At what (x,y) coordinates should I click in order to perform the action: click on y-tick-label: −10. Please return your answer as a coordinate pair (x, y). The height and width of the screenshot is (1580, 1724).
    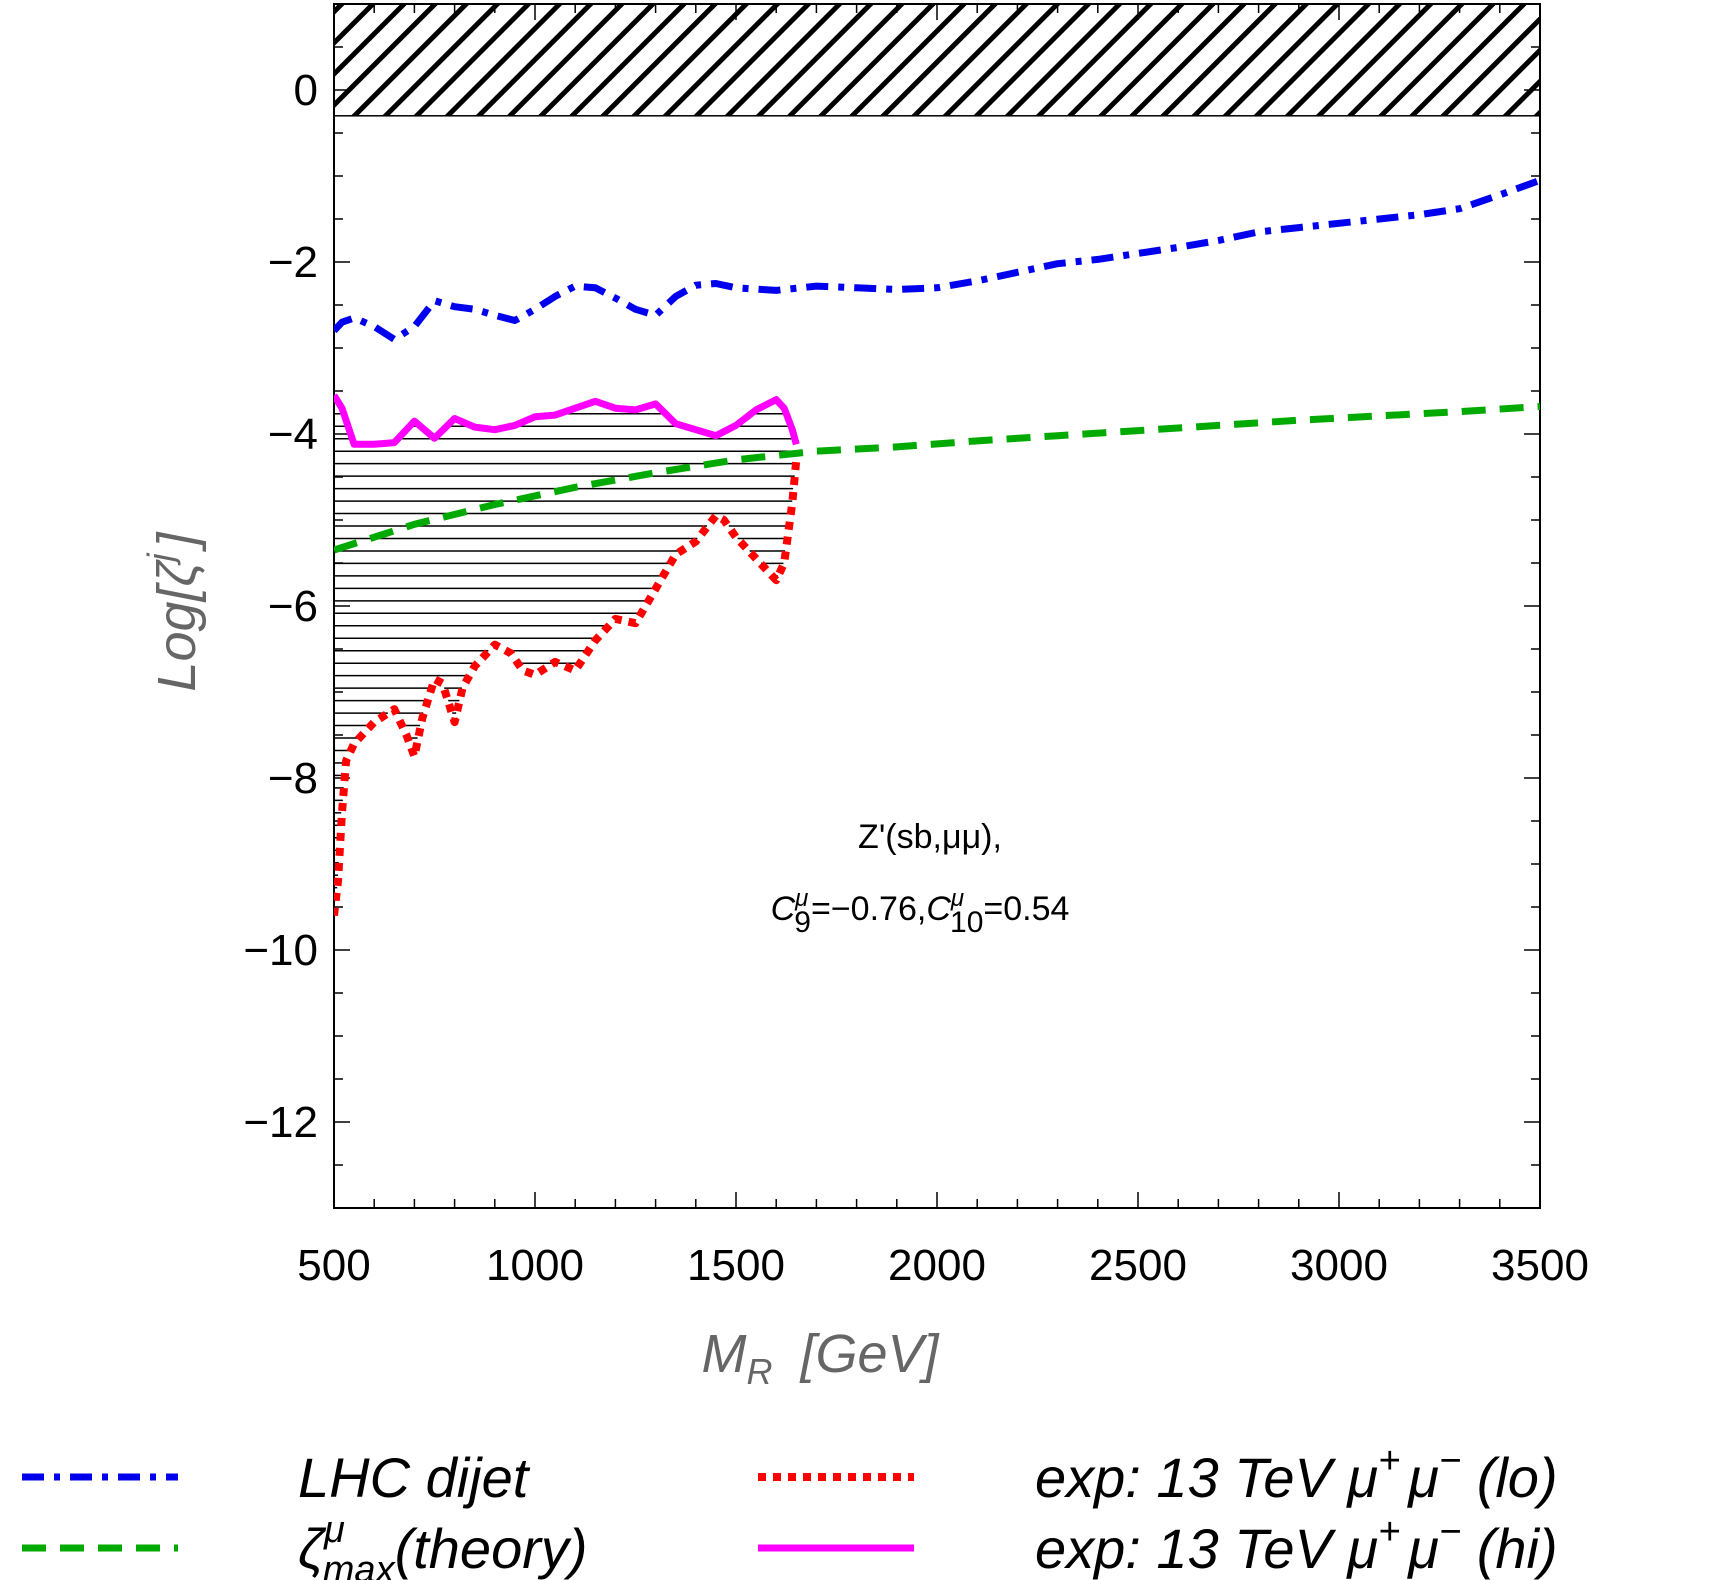
    Looking at the image, I should click on (280, 950).